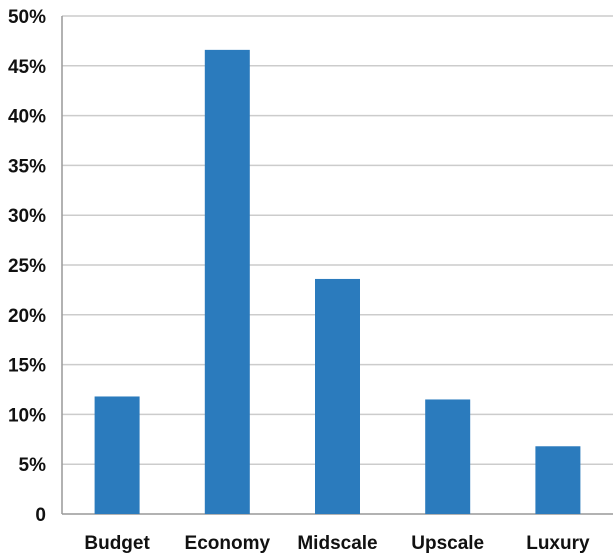  I want to click on x-tick-label: Upscale, so click(447, 543).